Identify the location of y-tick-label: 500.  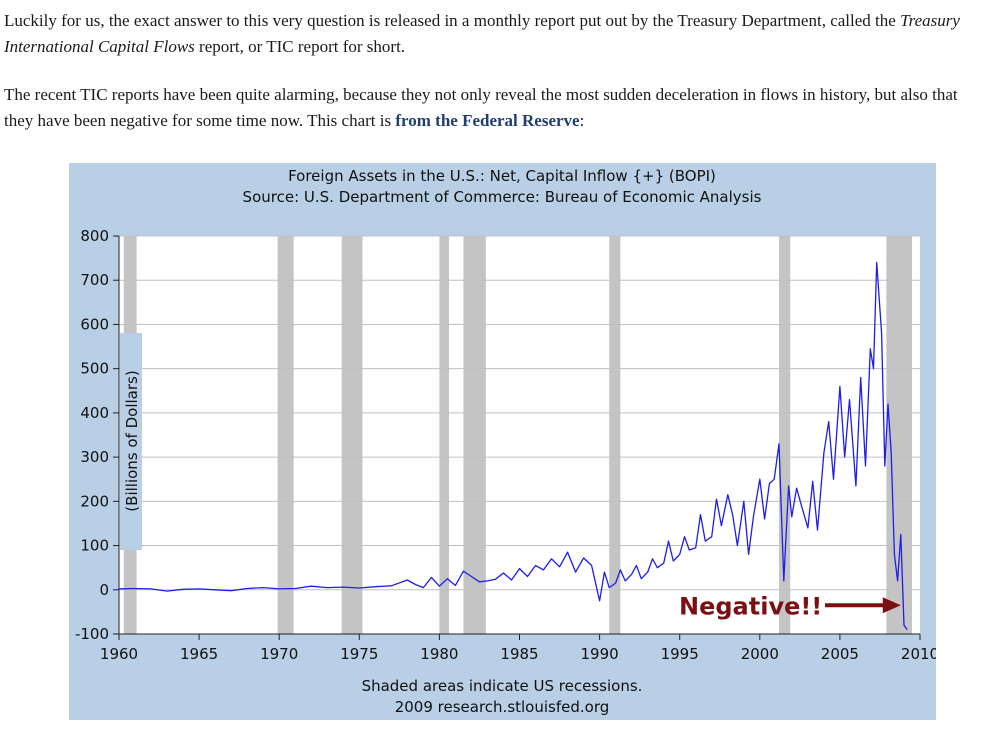
(94, 369).